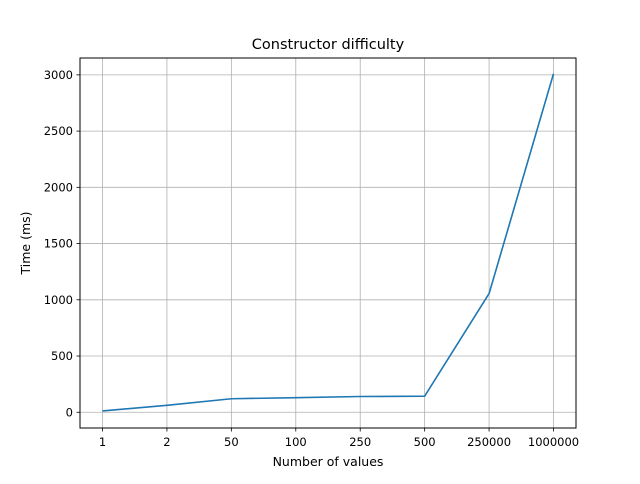 This screenshot has height=484, width=640. Describe the element at coordinates (231, 442) in the screenshot. I see `x-tick-label: 50` at that location.